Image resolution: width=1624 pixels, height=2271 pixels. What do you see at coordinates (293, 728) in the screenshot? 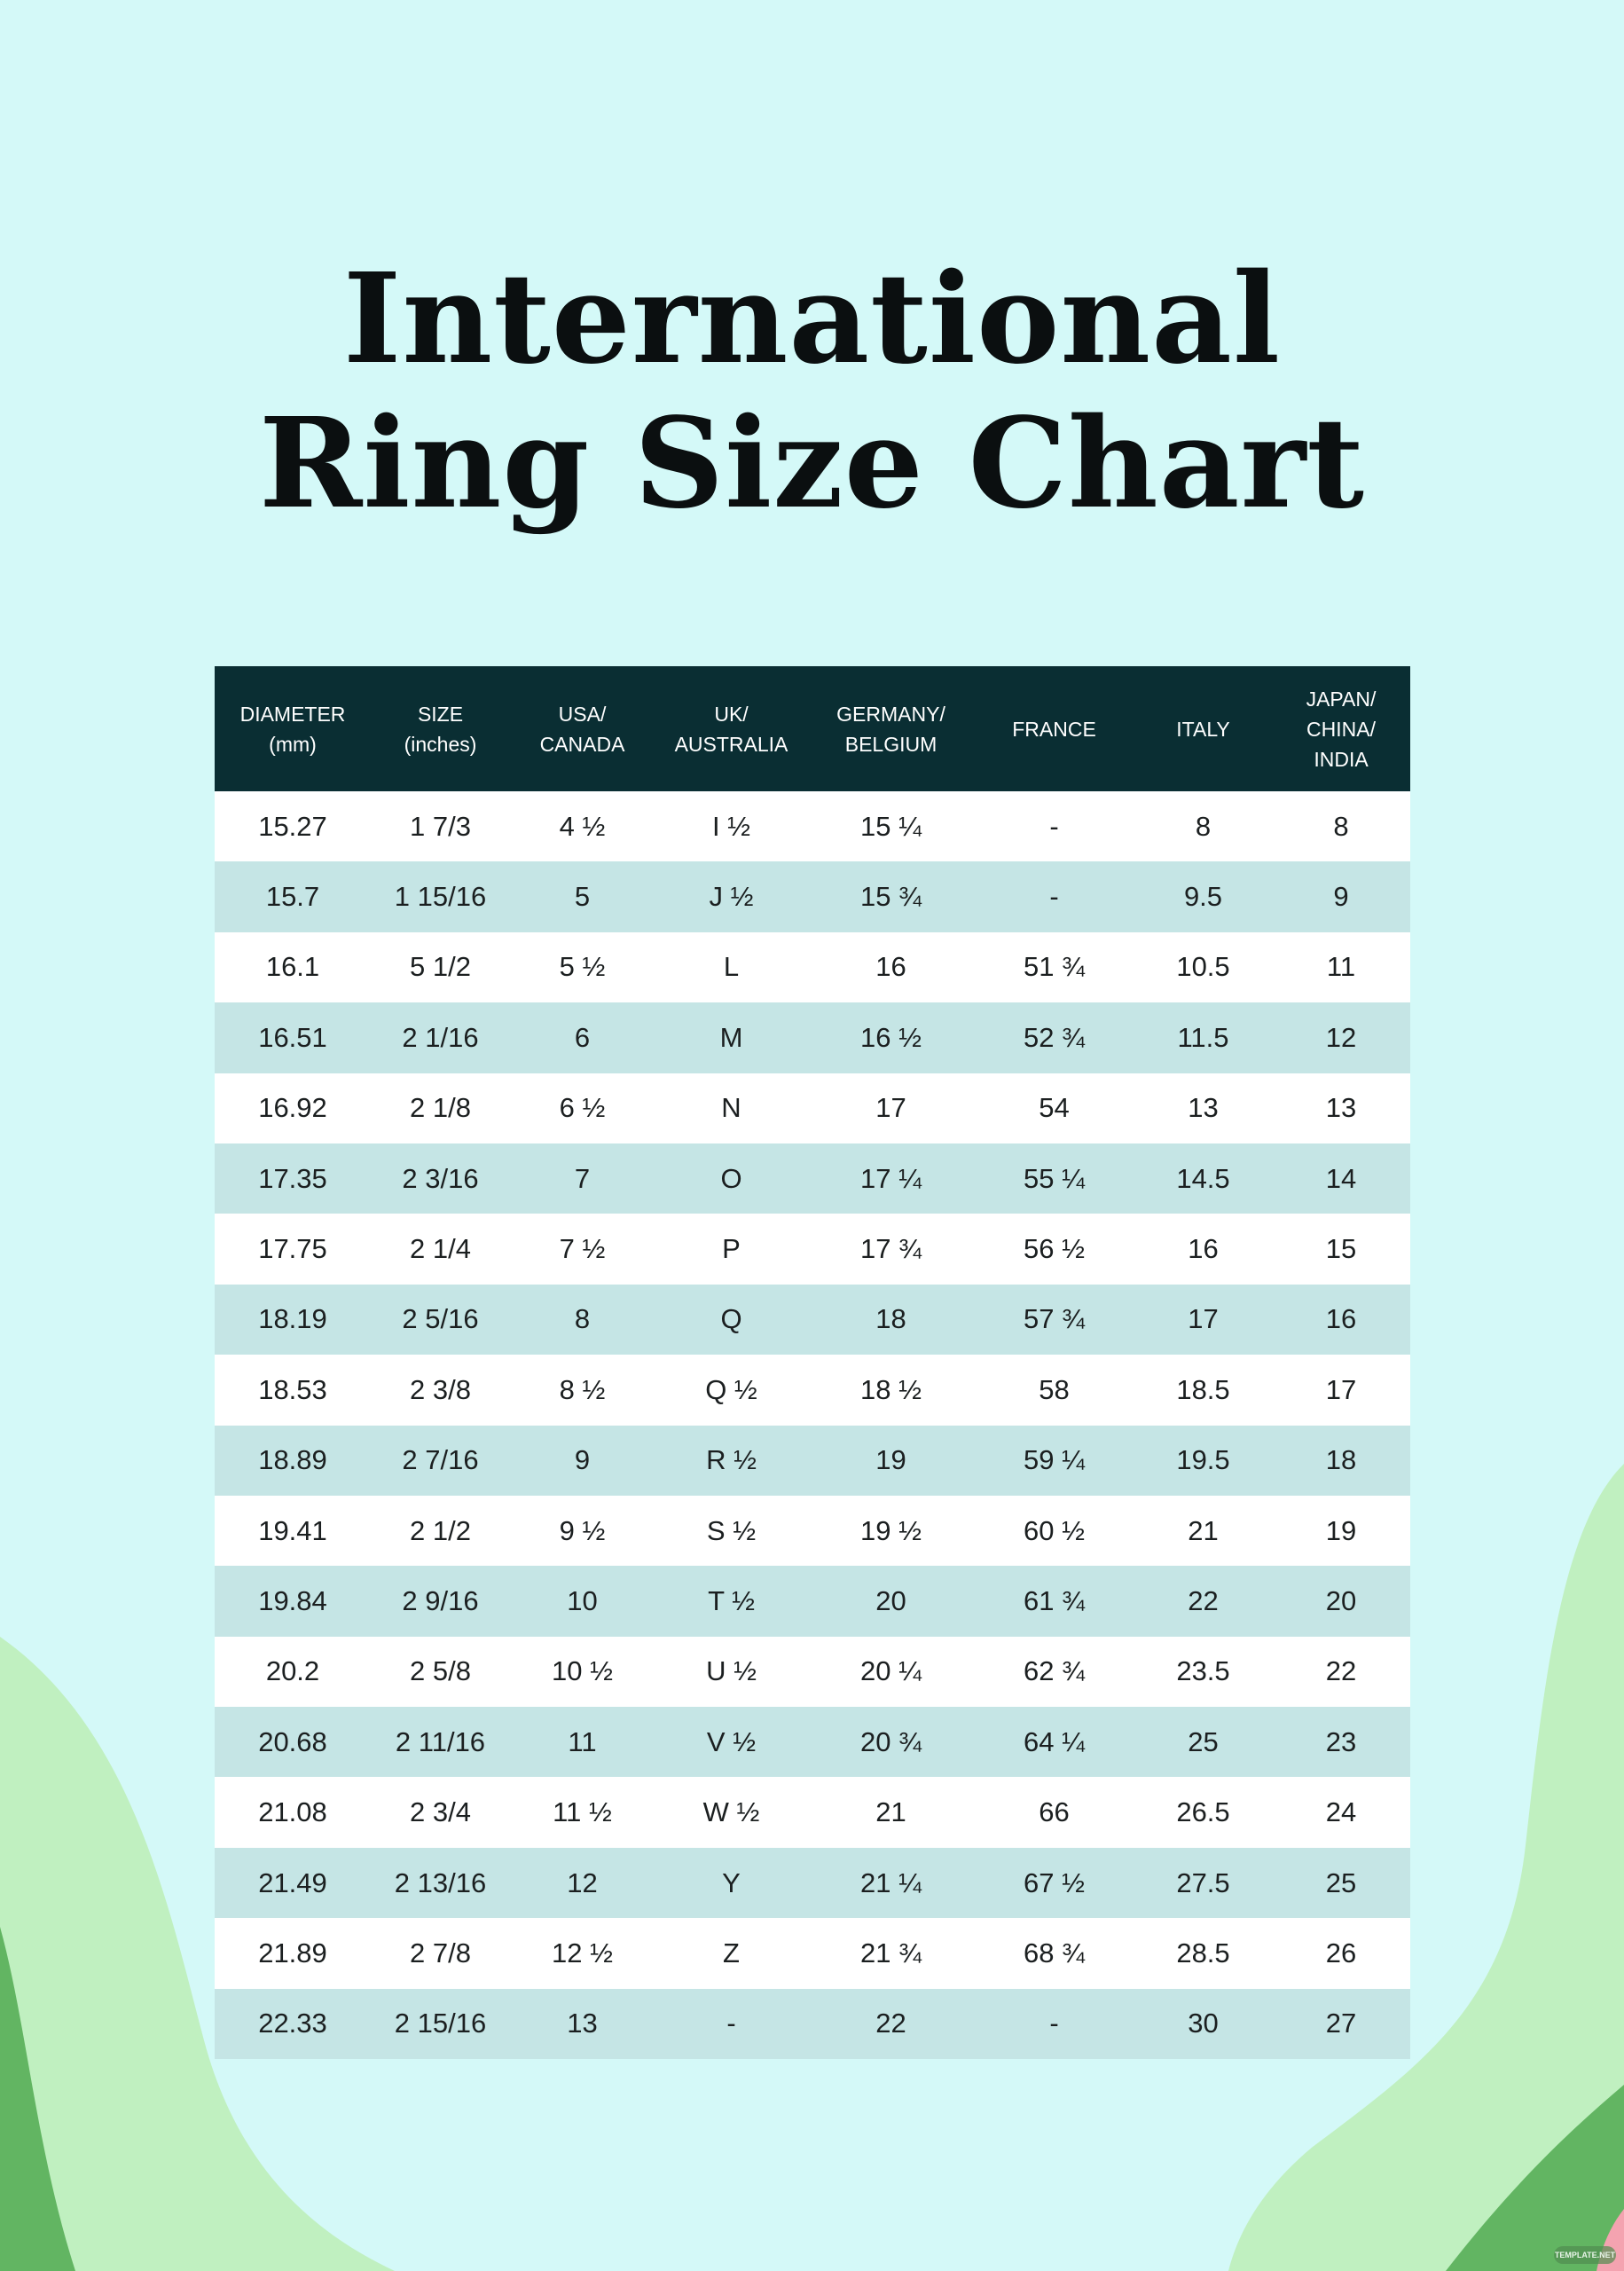
I see `column-header: DIAMETER (mm)` at bounding box center [293, 728].